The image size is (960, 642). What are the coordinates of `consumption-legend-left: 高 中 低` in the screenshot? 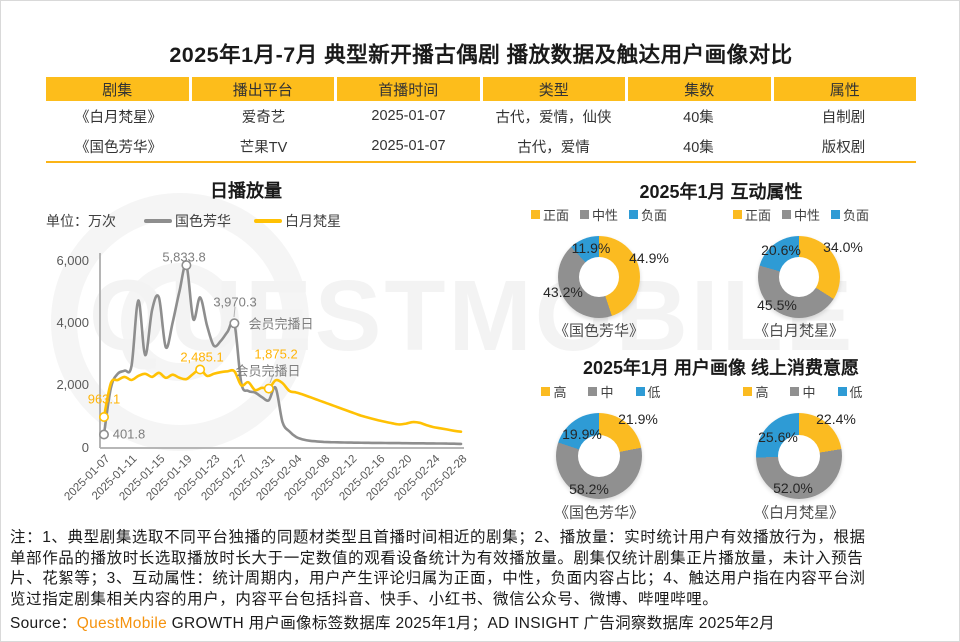 It's located at (601, 391).